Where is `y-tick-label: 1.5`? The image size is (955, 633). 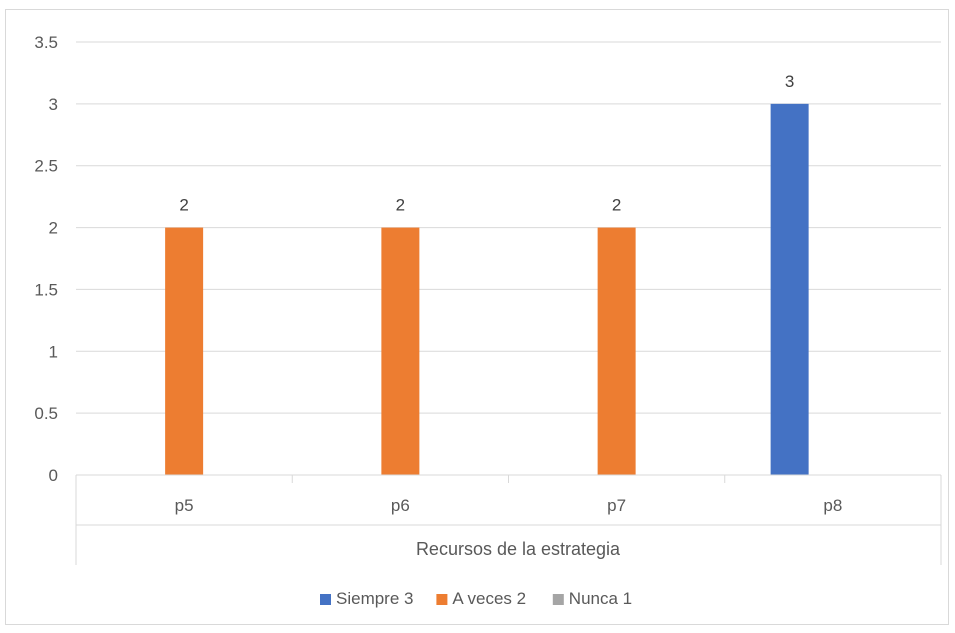 y-tick-label: 1.5 is located at coordinates (46, 289).